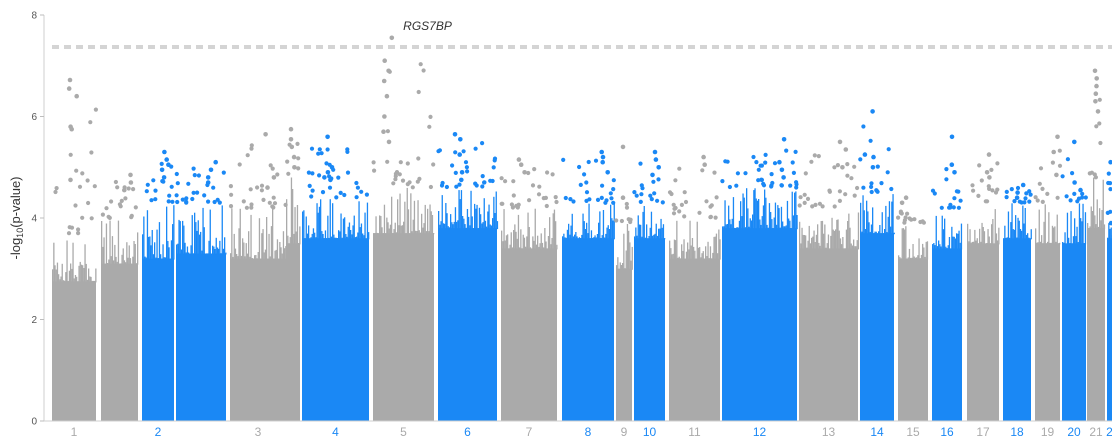  I want to click on chromosome-dense-band, so click(983, 332).